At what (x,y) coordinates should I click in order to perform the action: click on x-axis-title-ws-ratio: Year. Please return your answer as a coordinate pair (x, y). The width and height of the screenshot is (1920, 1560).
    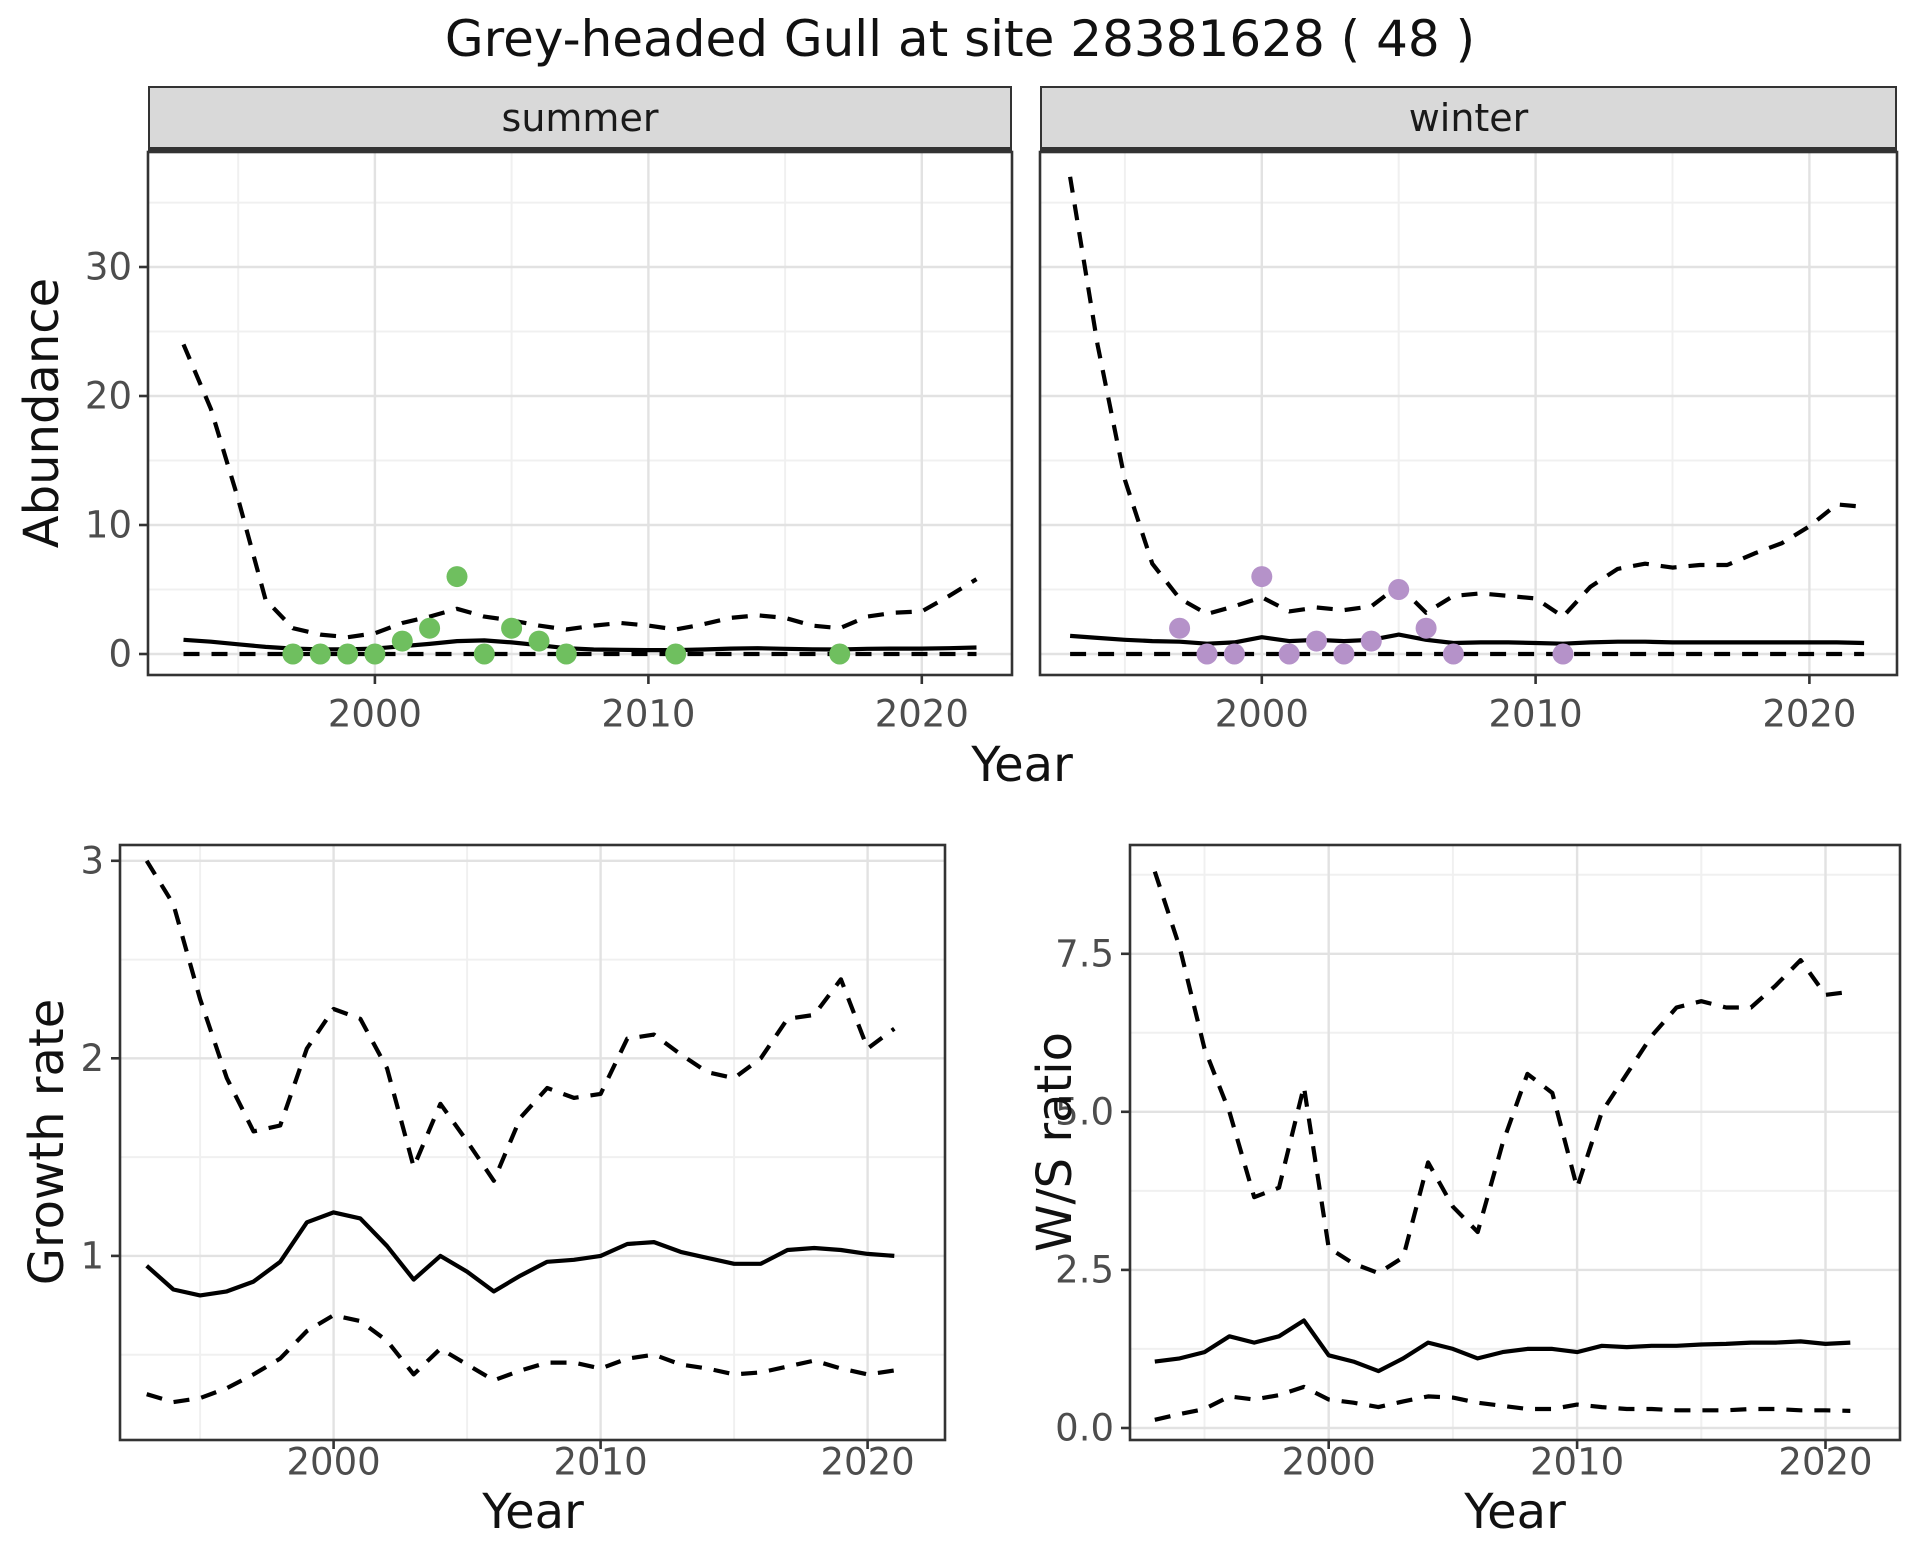
    Looking at the image, I should click on (1515, 1512).